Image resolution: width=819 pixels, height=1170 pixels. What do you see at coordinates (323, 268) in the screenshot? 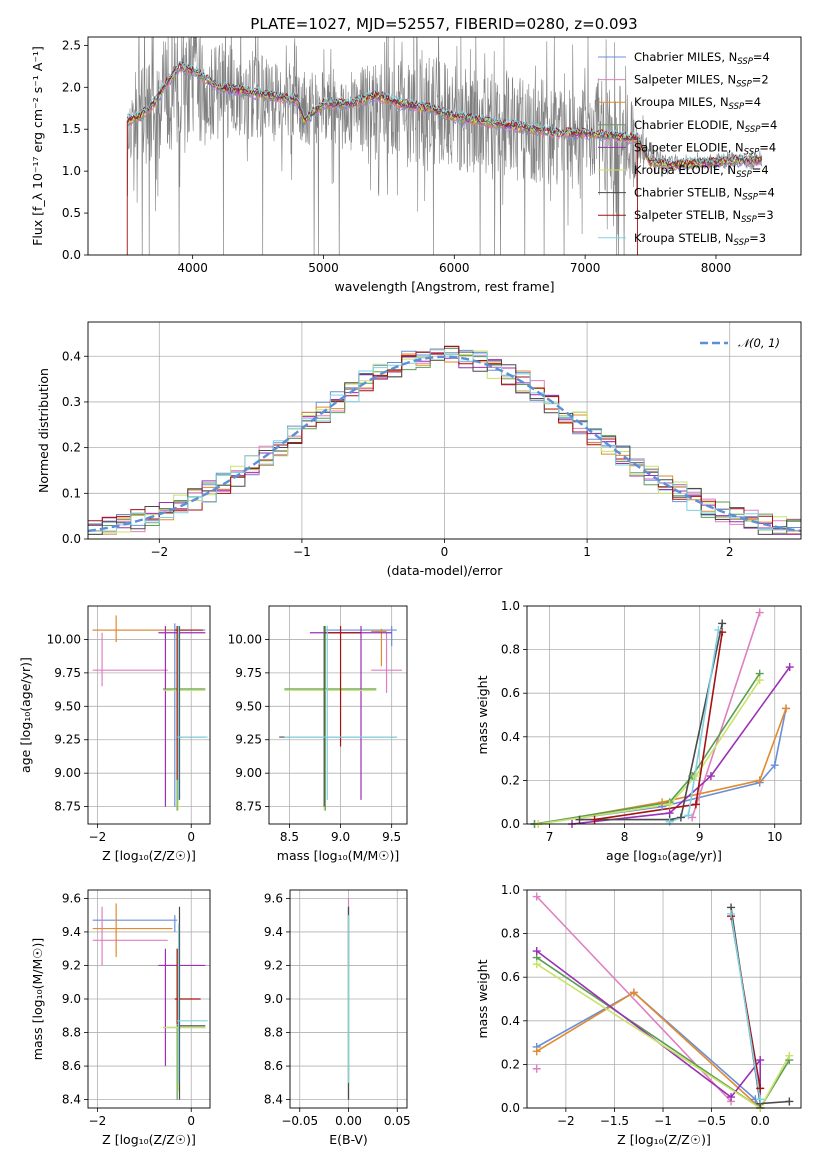
I see `x-tick-label: 5000` at bounding box center [323, 268].